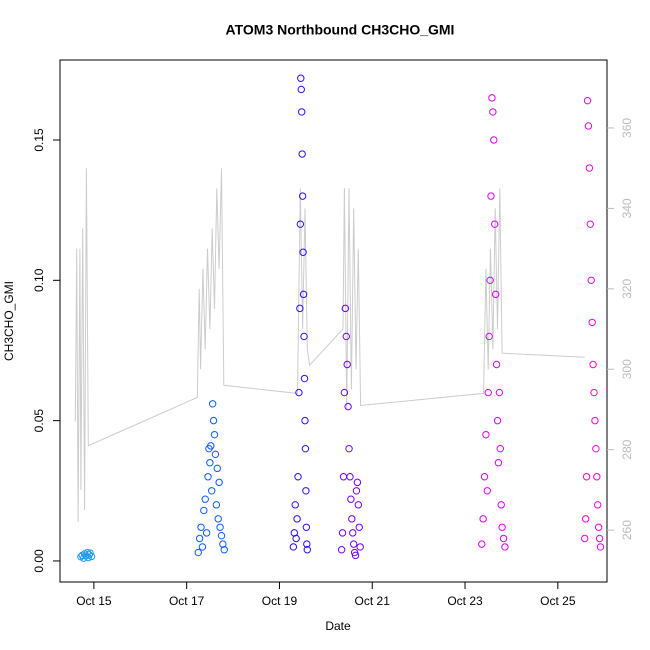 The image size is (650, 650). Describe the element at coordinates (627, 128) in the screenshot. I see `y2-tick-label: 360` at that location.